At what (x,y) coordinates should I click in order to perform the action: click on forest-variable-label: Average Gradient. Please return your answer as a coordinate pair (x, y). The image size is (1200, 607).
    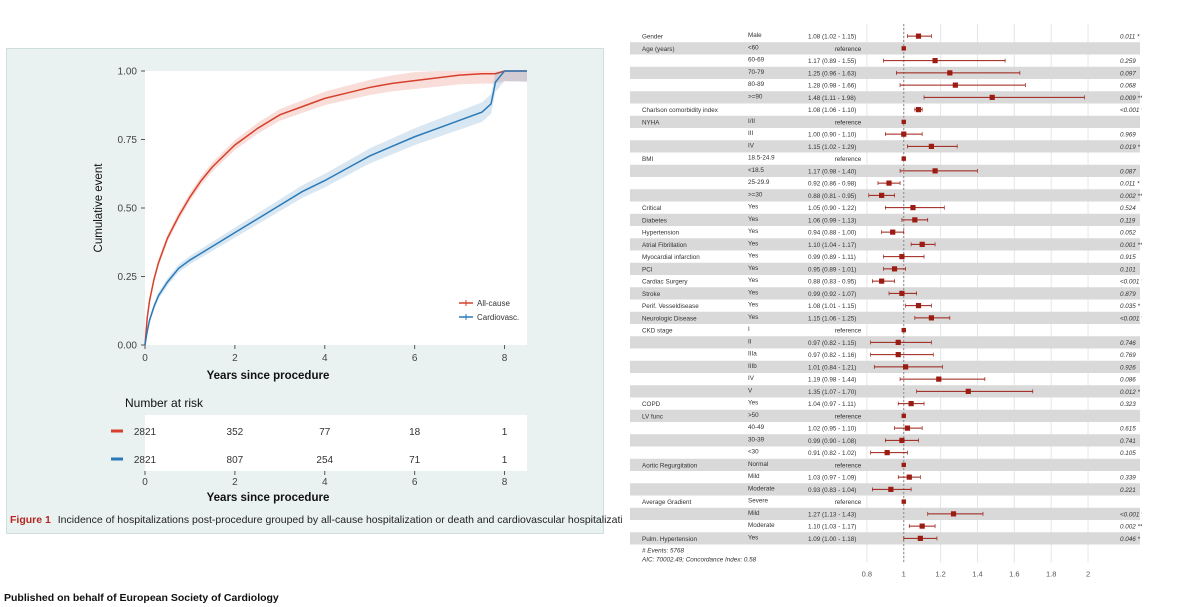
    Looking at the image, I should click on (666, 502).